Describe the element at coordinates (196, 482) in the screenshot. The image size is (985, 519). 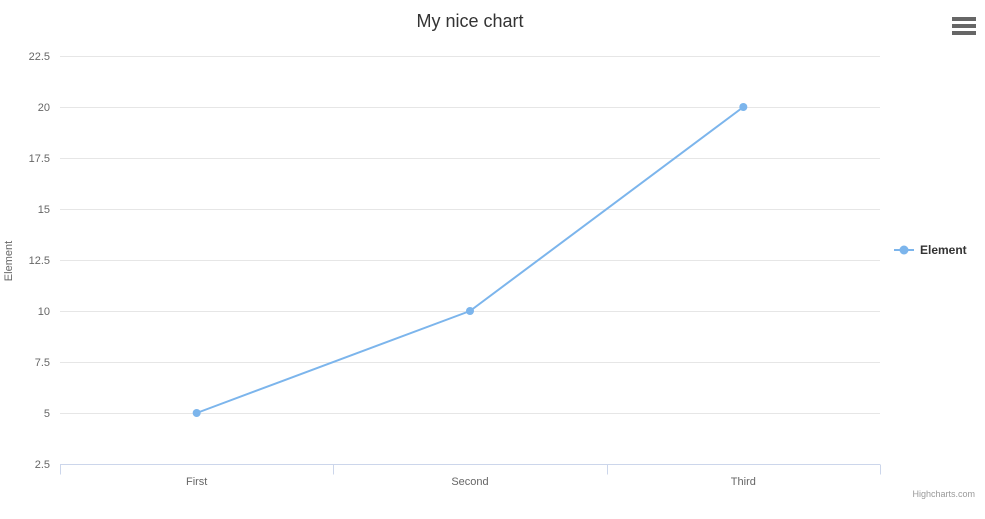
I see `x-axis-category-label: First` at that location.